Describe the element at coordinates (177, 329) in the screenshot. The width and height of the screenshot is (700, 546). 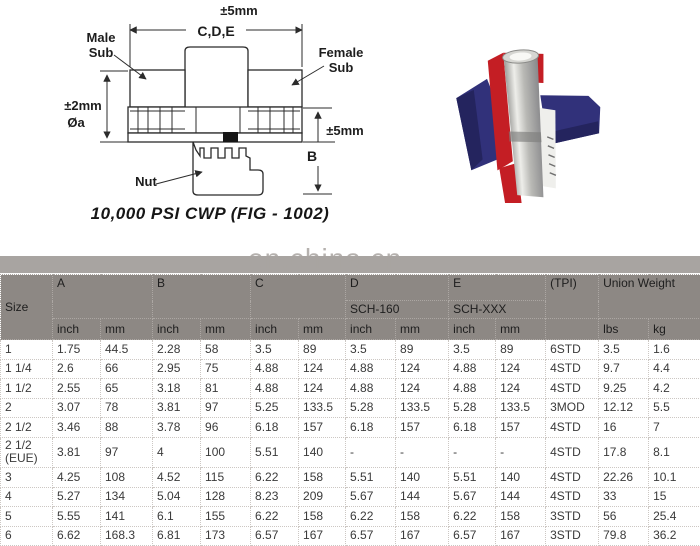
I see `unit-inch: inch` at that location.